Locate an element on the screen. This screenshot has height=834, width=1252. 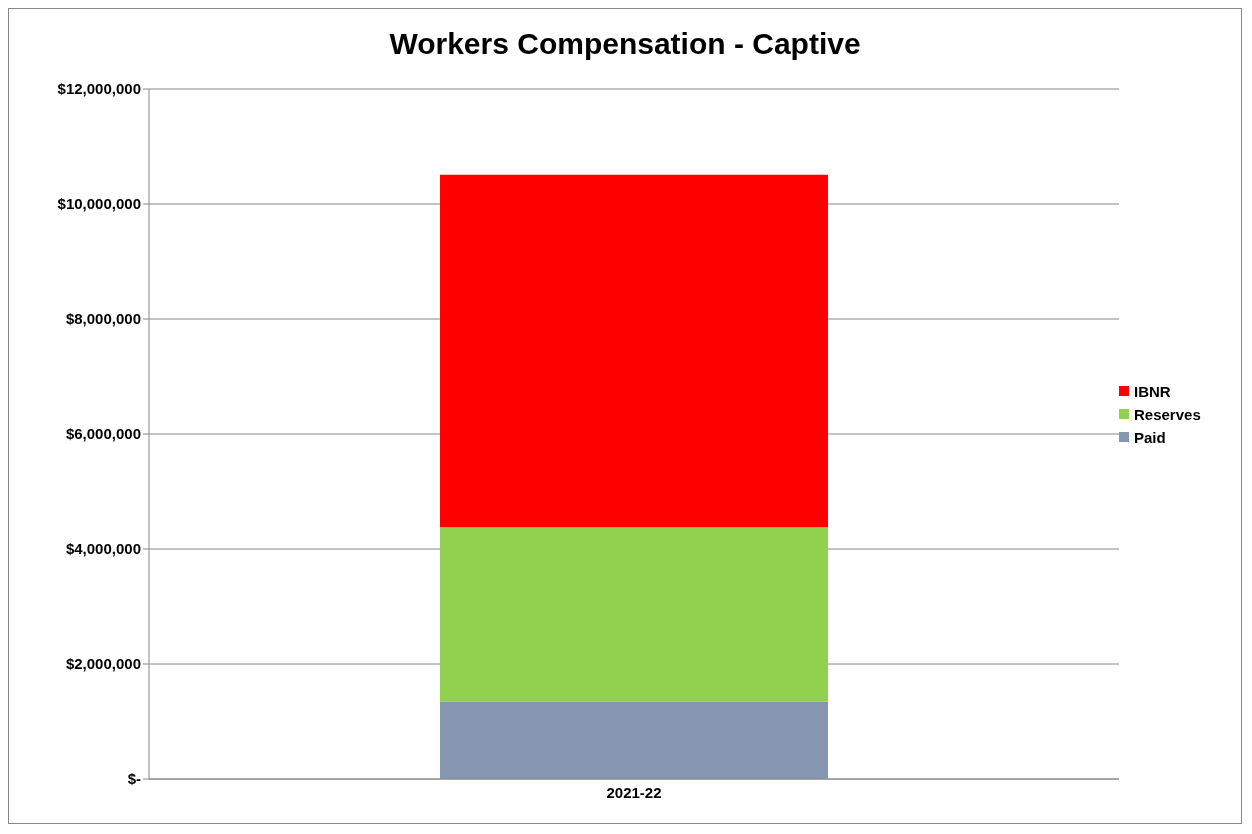
chart-title: Workers Compensation - Captive is located at coordinates (625, 44).